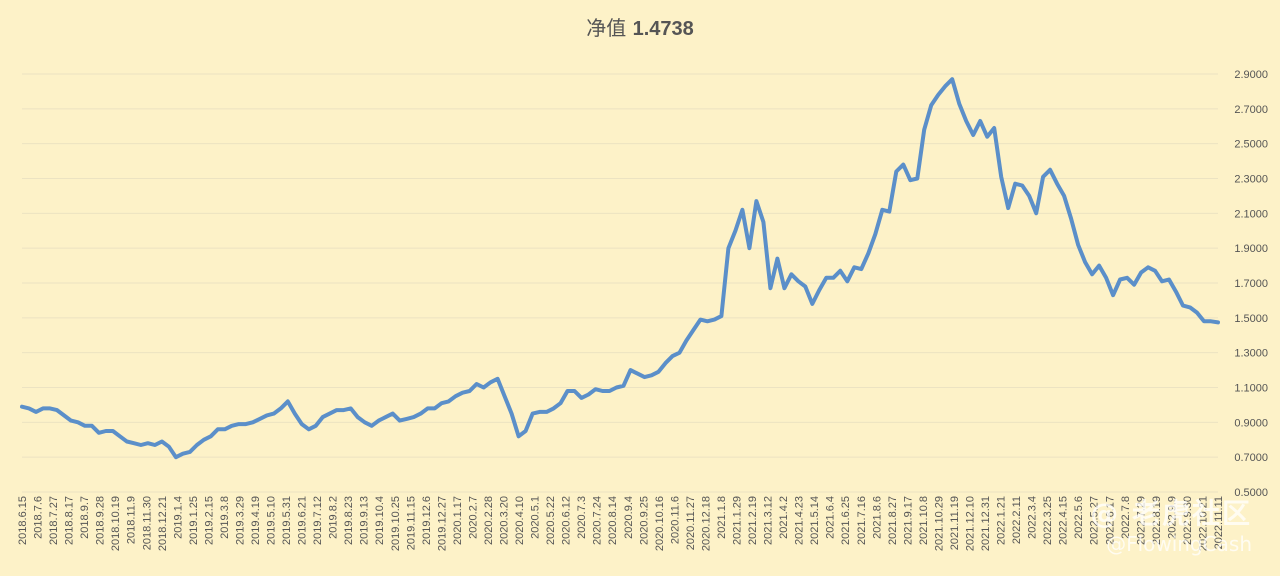  What do you see at coordinates (54, 520) in the screenshot?
I see `x-tick-label: 2018.7.27` at bounding box center [54, 520].